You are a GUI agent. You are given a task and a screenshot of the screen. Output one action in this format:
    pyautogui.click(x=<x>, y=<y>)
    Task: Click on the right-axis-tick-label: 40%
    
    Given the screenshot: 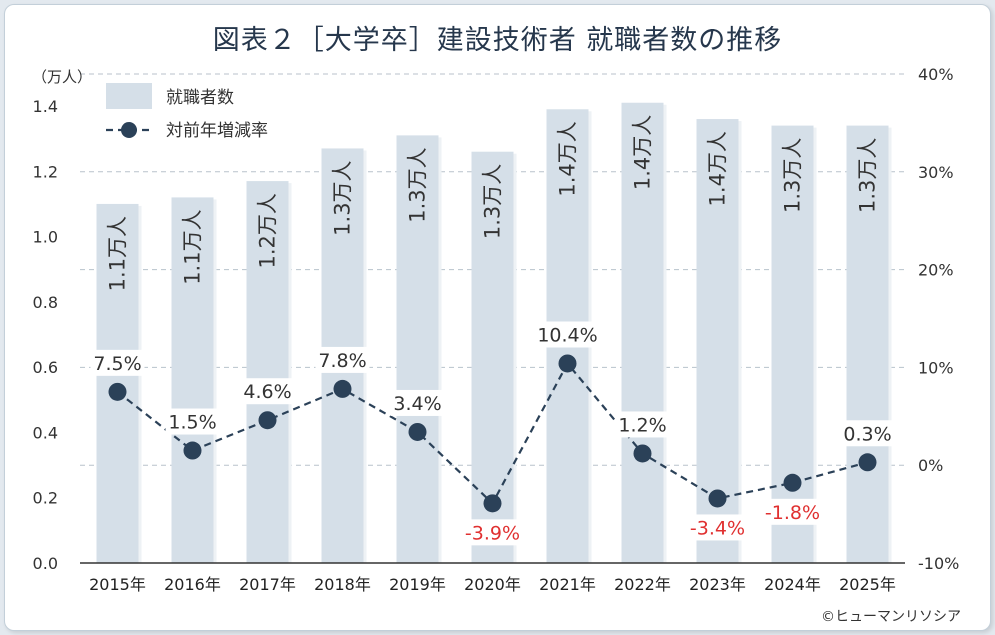 What is the action you would take?
    pyautogui.click(x=936, y=74)
    